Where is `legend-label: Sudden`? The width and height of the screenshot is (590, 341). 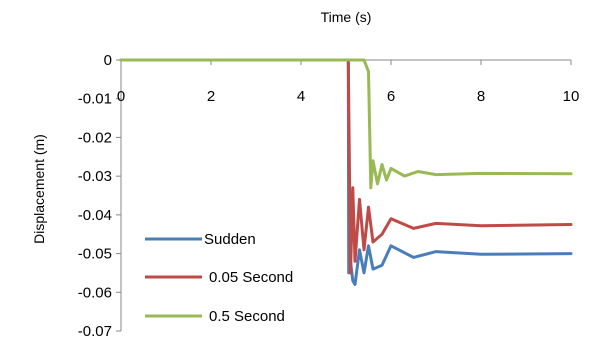
legend-label: Sudden is located at coordinates (230, 239).